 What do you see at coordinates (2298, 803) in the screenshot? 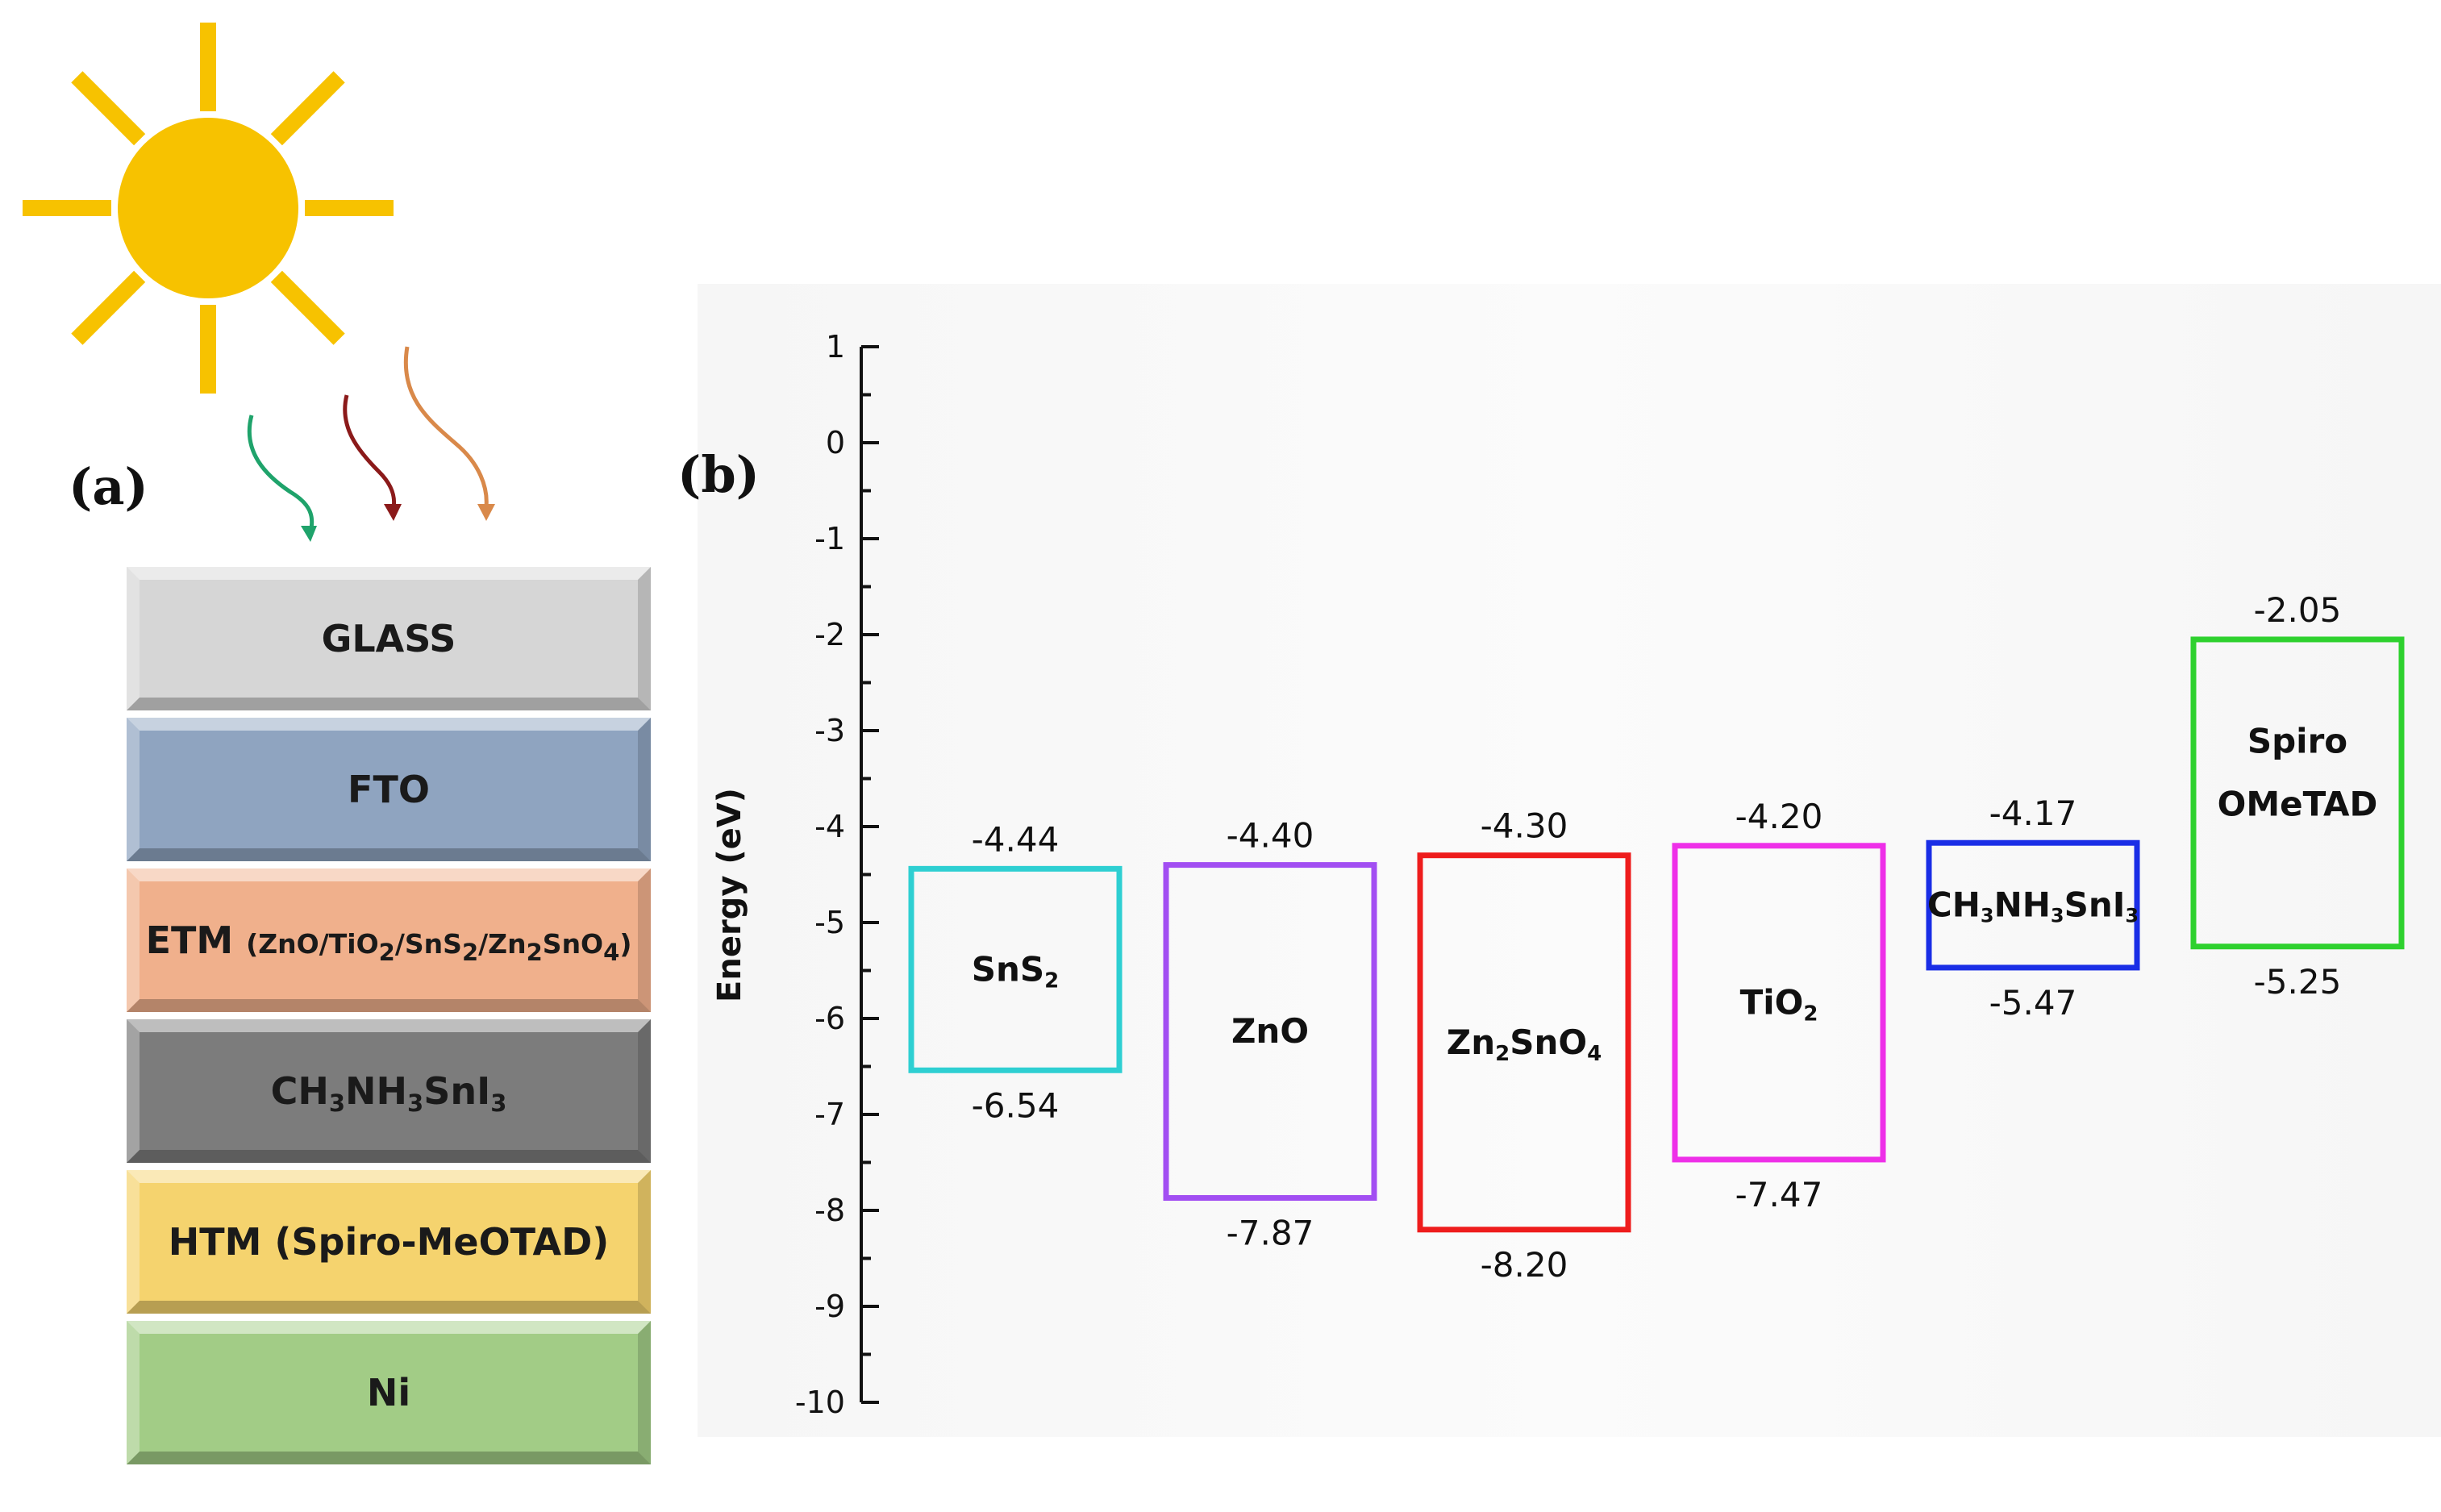
I see `material-label: OMeTAD` at bounding box center [2298, 803].